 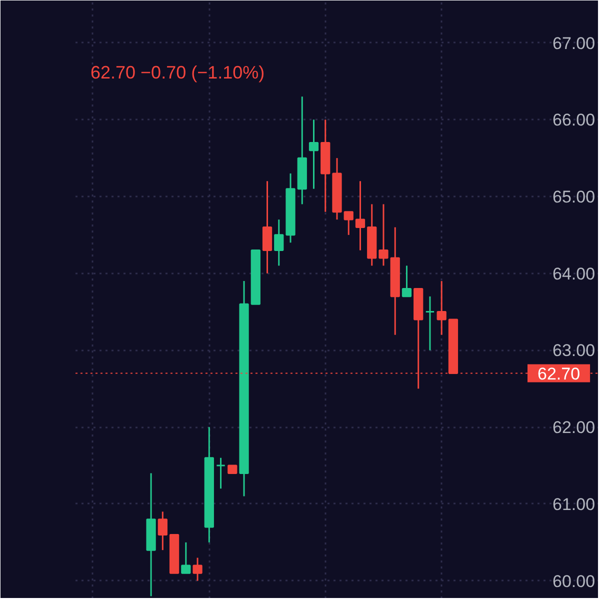 What do you see at coordinates (574, 120) in the screenshot?
I see `y-tick-label: 66.00` at bounding box center [574, 120].